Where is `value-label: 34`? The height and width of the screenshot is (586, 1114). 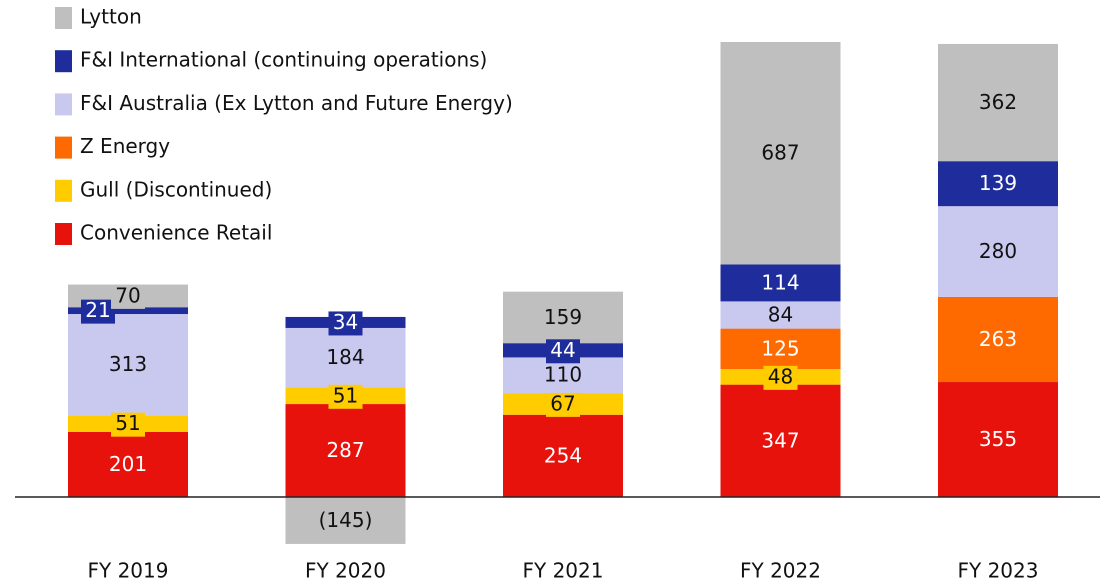 value-label: 34 is located at coordinates (345, 322).